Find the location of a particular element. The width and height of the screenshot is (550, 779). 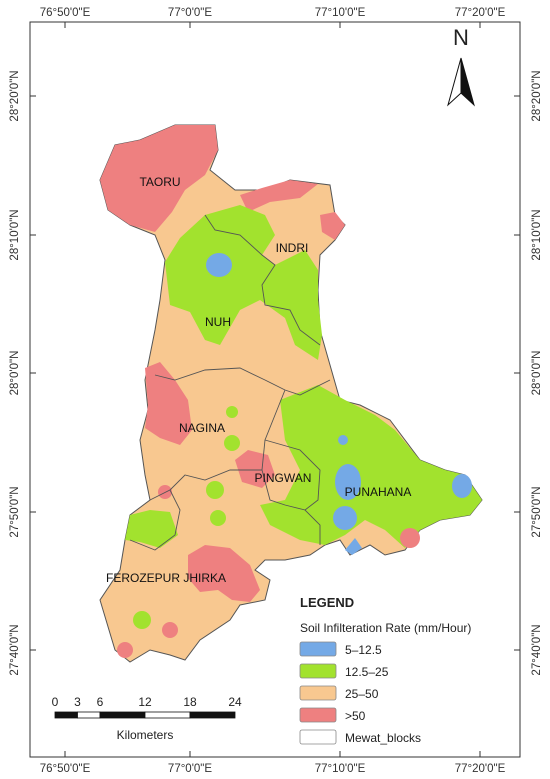

legend-title: LEGEND is located at coordinates (327, 602).